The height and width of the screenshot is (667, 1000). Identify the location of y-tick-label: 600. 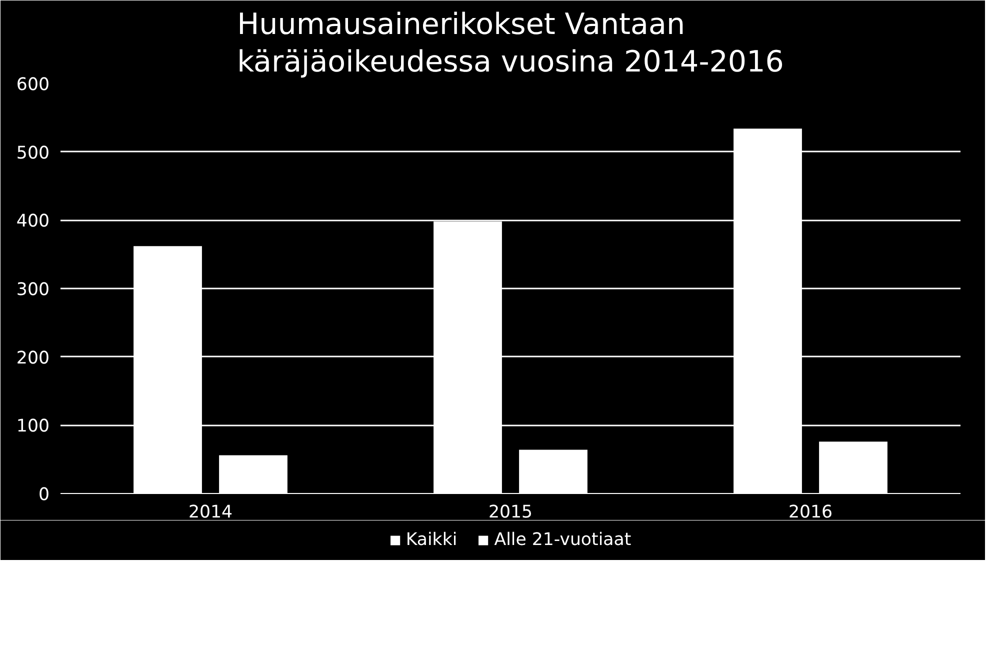
(33, 85).